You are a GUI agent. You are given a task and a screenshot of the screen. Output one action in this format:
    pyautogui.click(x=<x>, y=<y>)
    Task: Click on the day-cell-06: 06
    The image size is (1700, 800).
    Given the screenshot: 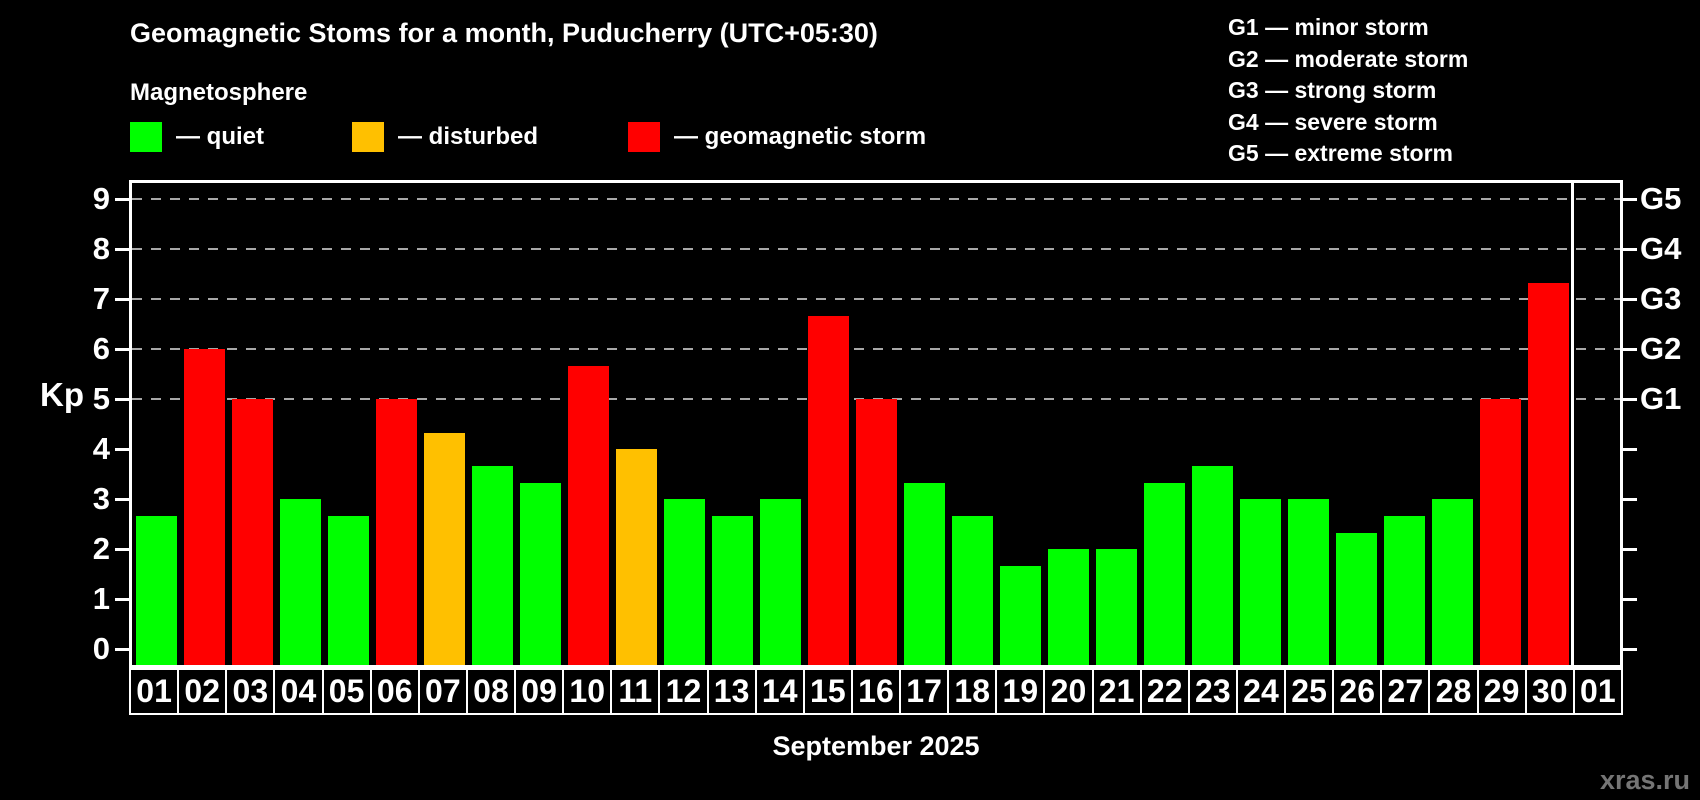 What is the action you would take?
    pyautogui.click(x=394, y=691)
    